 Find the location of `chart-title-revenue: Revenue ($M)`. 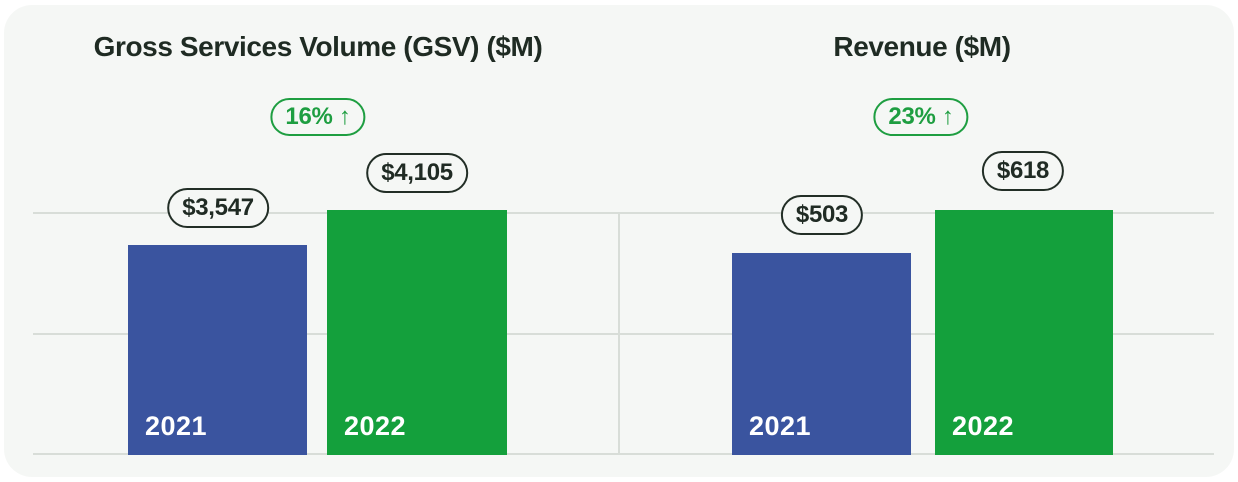

chart-title-revenue: Revenue ($M) is located at coordinates (922, 46).